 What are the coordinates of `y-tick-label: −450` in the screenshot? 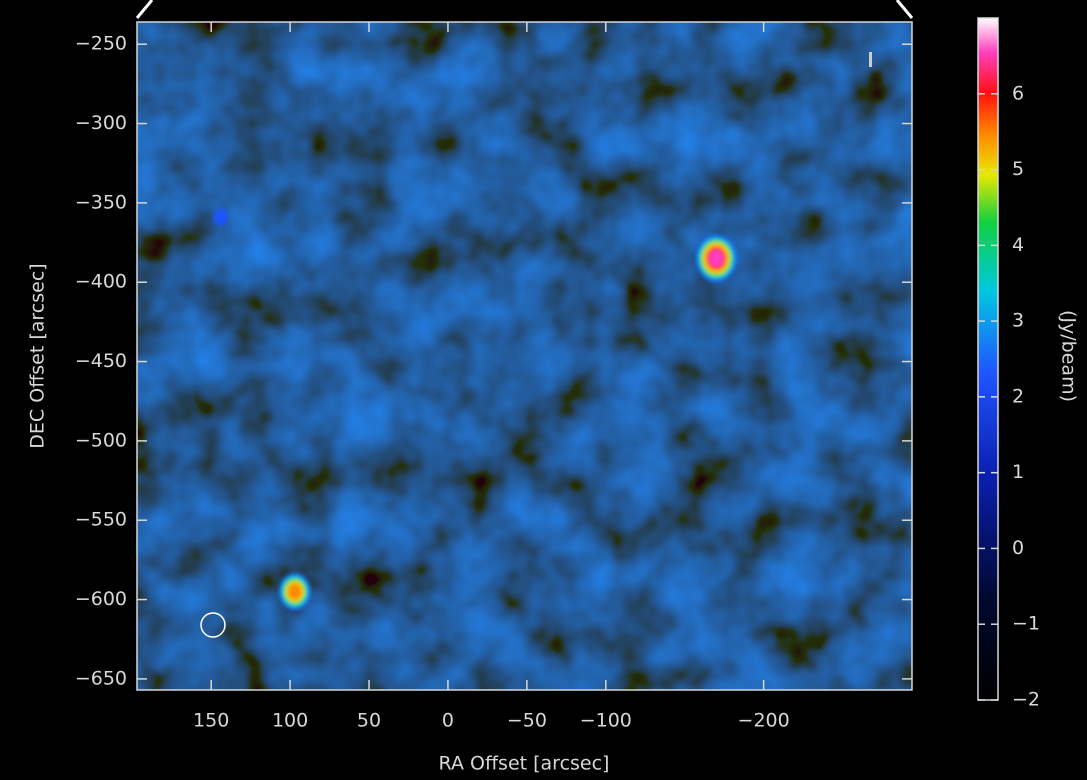 It's located at (101, 361).